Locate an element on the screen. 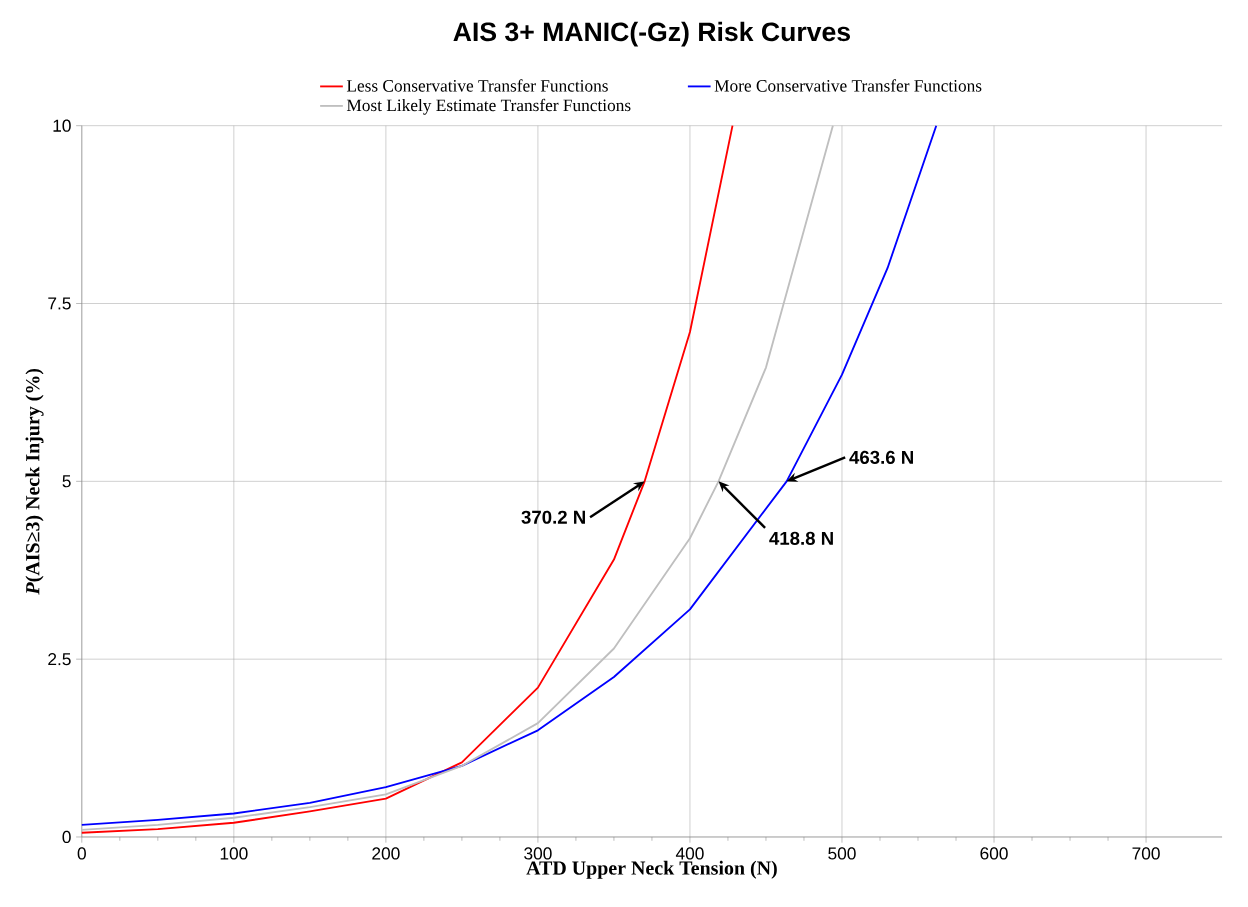 This screenshot has width=1248, height=907. legend-label: Most Likely Estimate Transfer Functions is located at coordinates (488, 106).